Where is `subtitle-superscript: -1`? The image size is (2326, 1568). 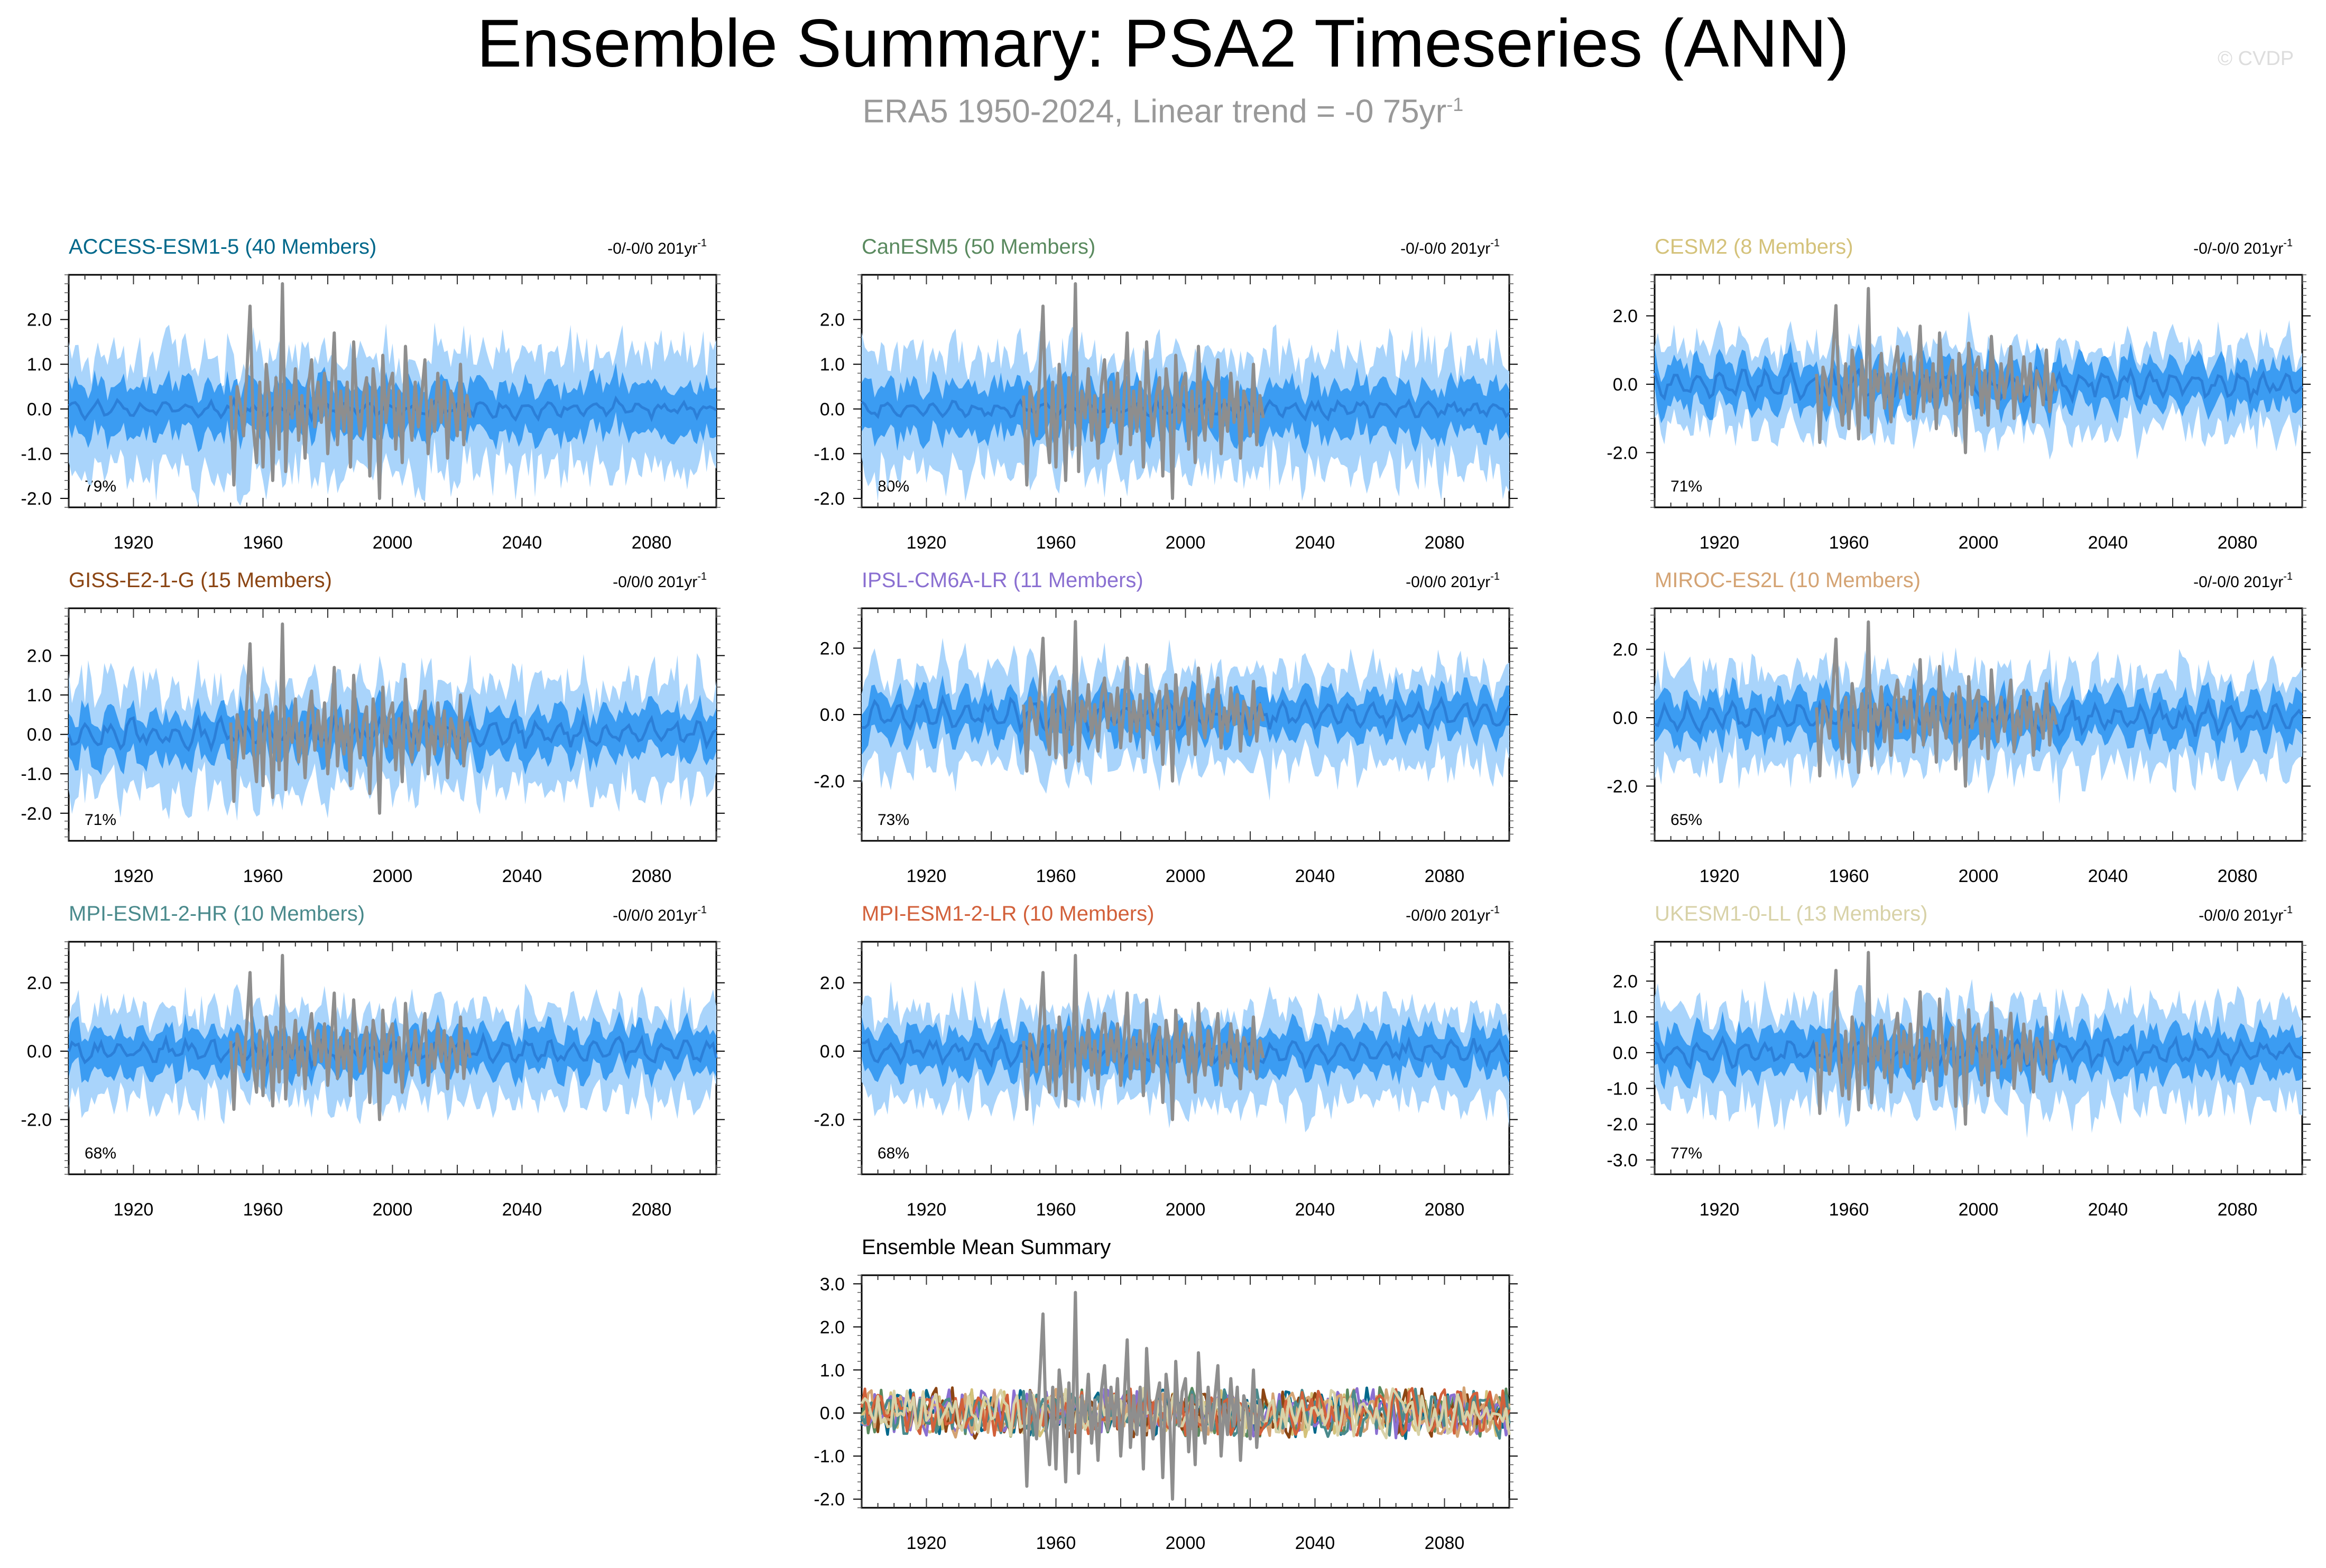
subtitle-superscript: -1 is located at coordinates (1455, 104).